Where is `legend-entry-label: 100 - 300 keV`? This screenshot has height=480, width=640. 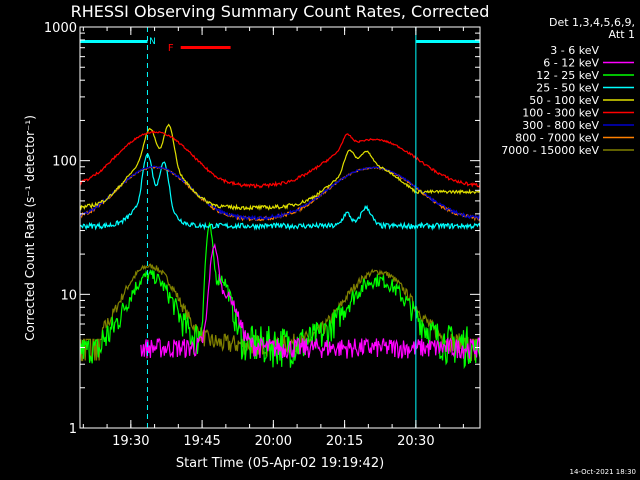 legend-entry-label: 100 - 300 keV is located at coordinates (560, 113).